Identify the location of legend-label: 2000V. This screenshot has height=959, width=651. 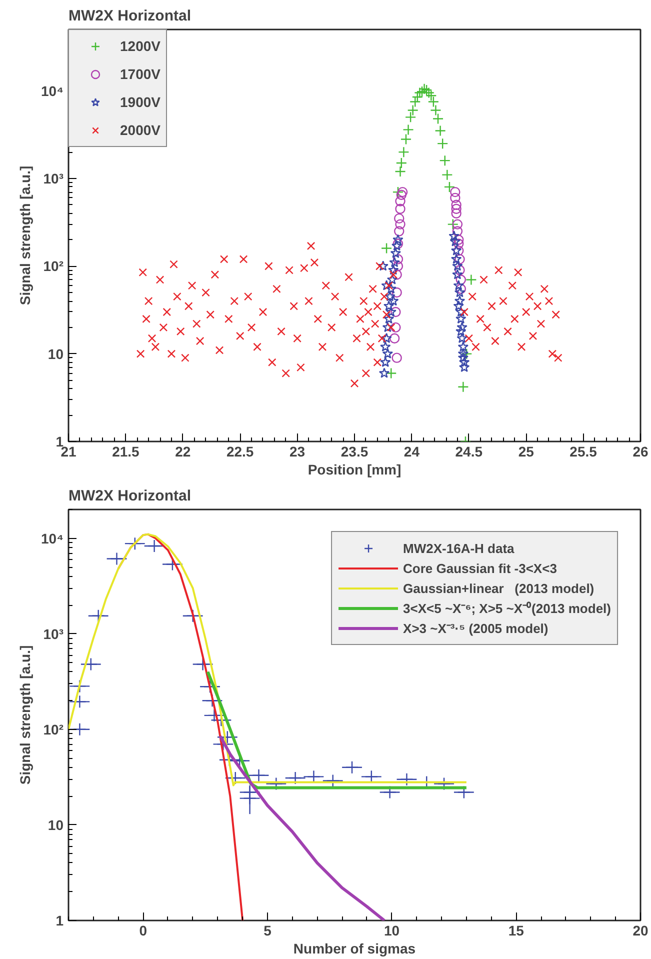
(140, 130).